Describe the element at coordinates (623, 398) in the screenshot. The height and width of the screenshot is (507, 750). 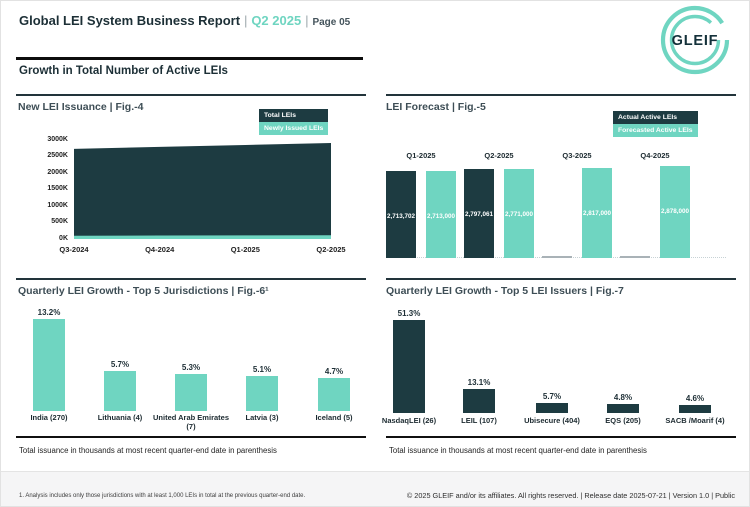
I see `percent-label: 4.8%` at that location.